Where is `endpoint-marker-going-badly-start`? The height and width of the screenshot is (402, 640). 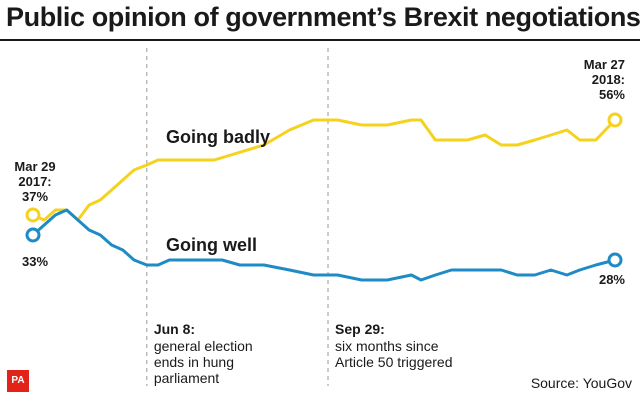
endpoint-marker-going-badly-start is located at coordinates (33, 215).